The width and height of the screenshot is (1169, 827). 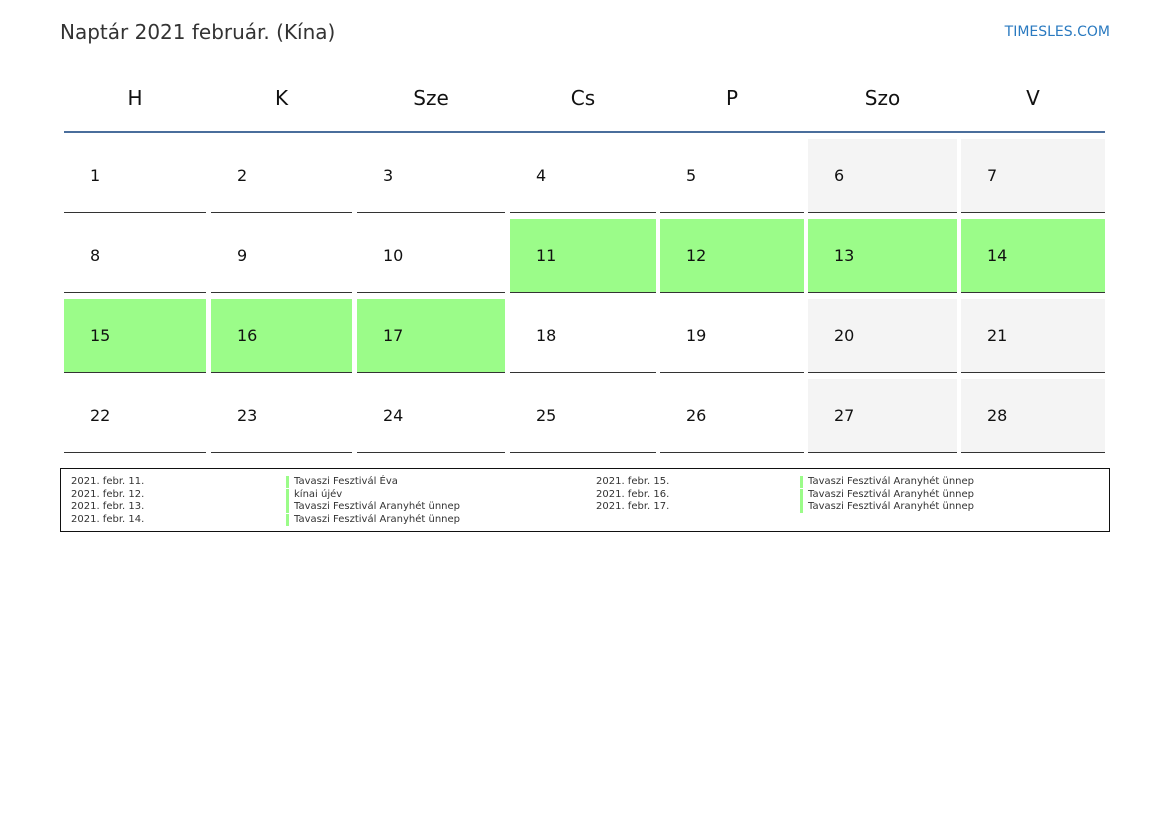 What do you see at coordinates (431, 176) in the screenshot?
I see `day-cell: 3` at bounding box center [431, 176].